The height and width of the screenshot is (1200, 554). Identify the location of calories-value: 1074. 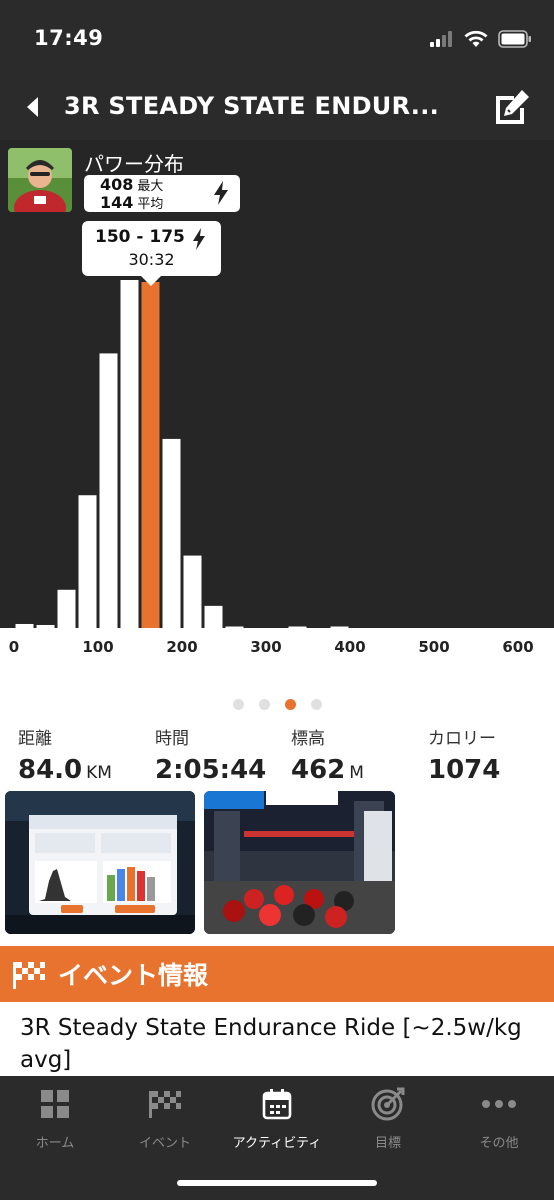
(464, 770).